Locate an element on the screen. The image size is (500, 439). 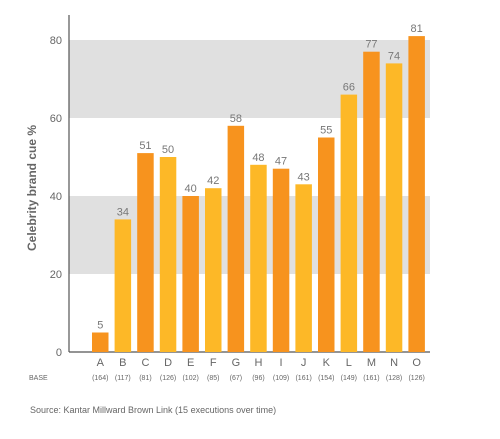
bar-K is located at coordinates (326, 244).